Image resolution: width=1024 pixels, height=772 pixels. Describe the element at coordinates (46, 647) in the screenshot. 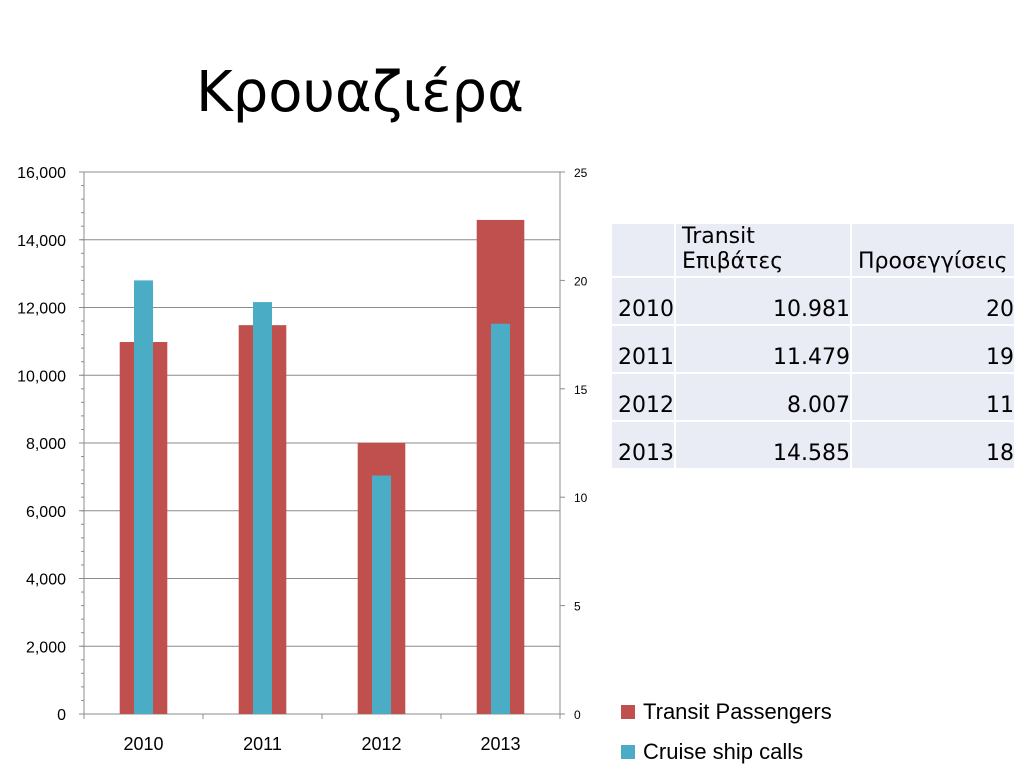

I see `y-left-tick-label: 2,000` at that location.